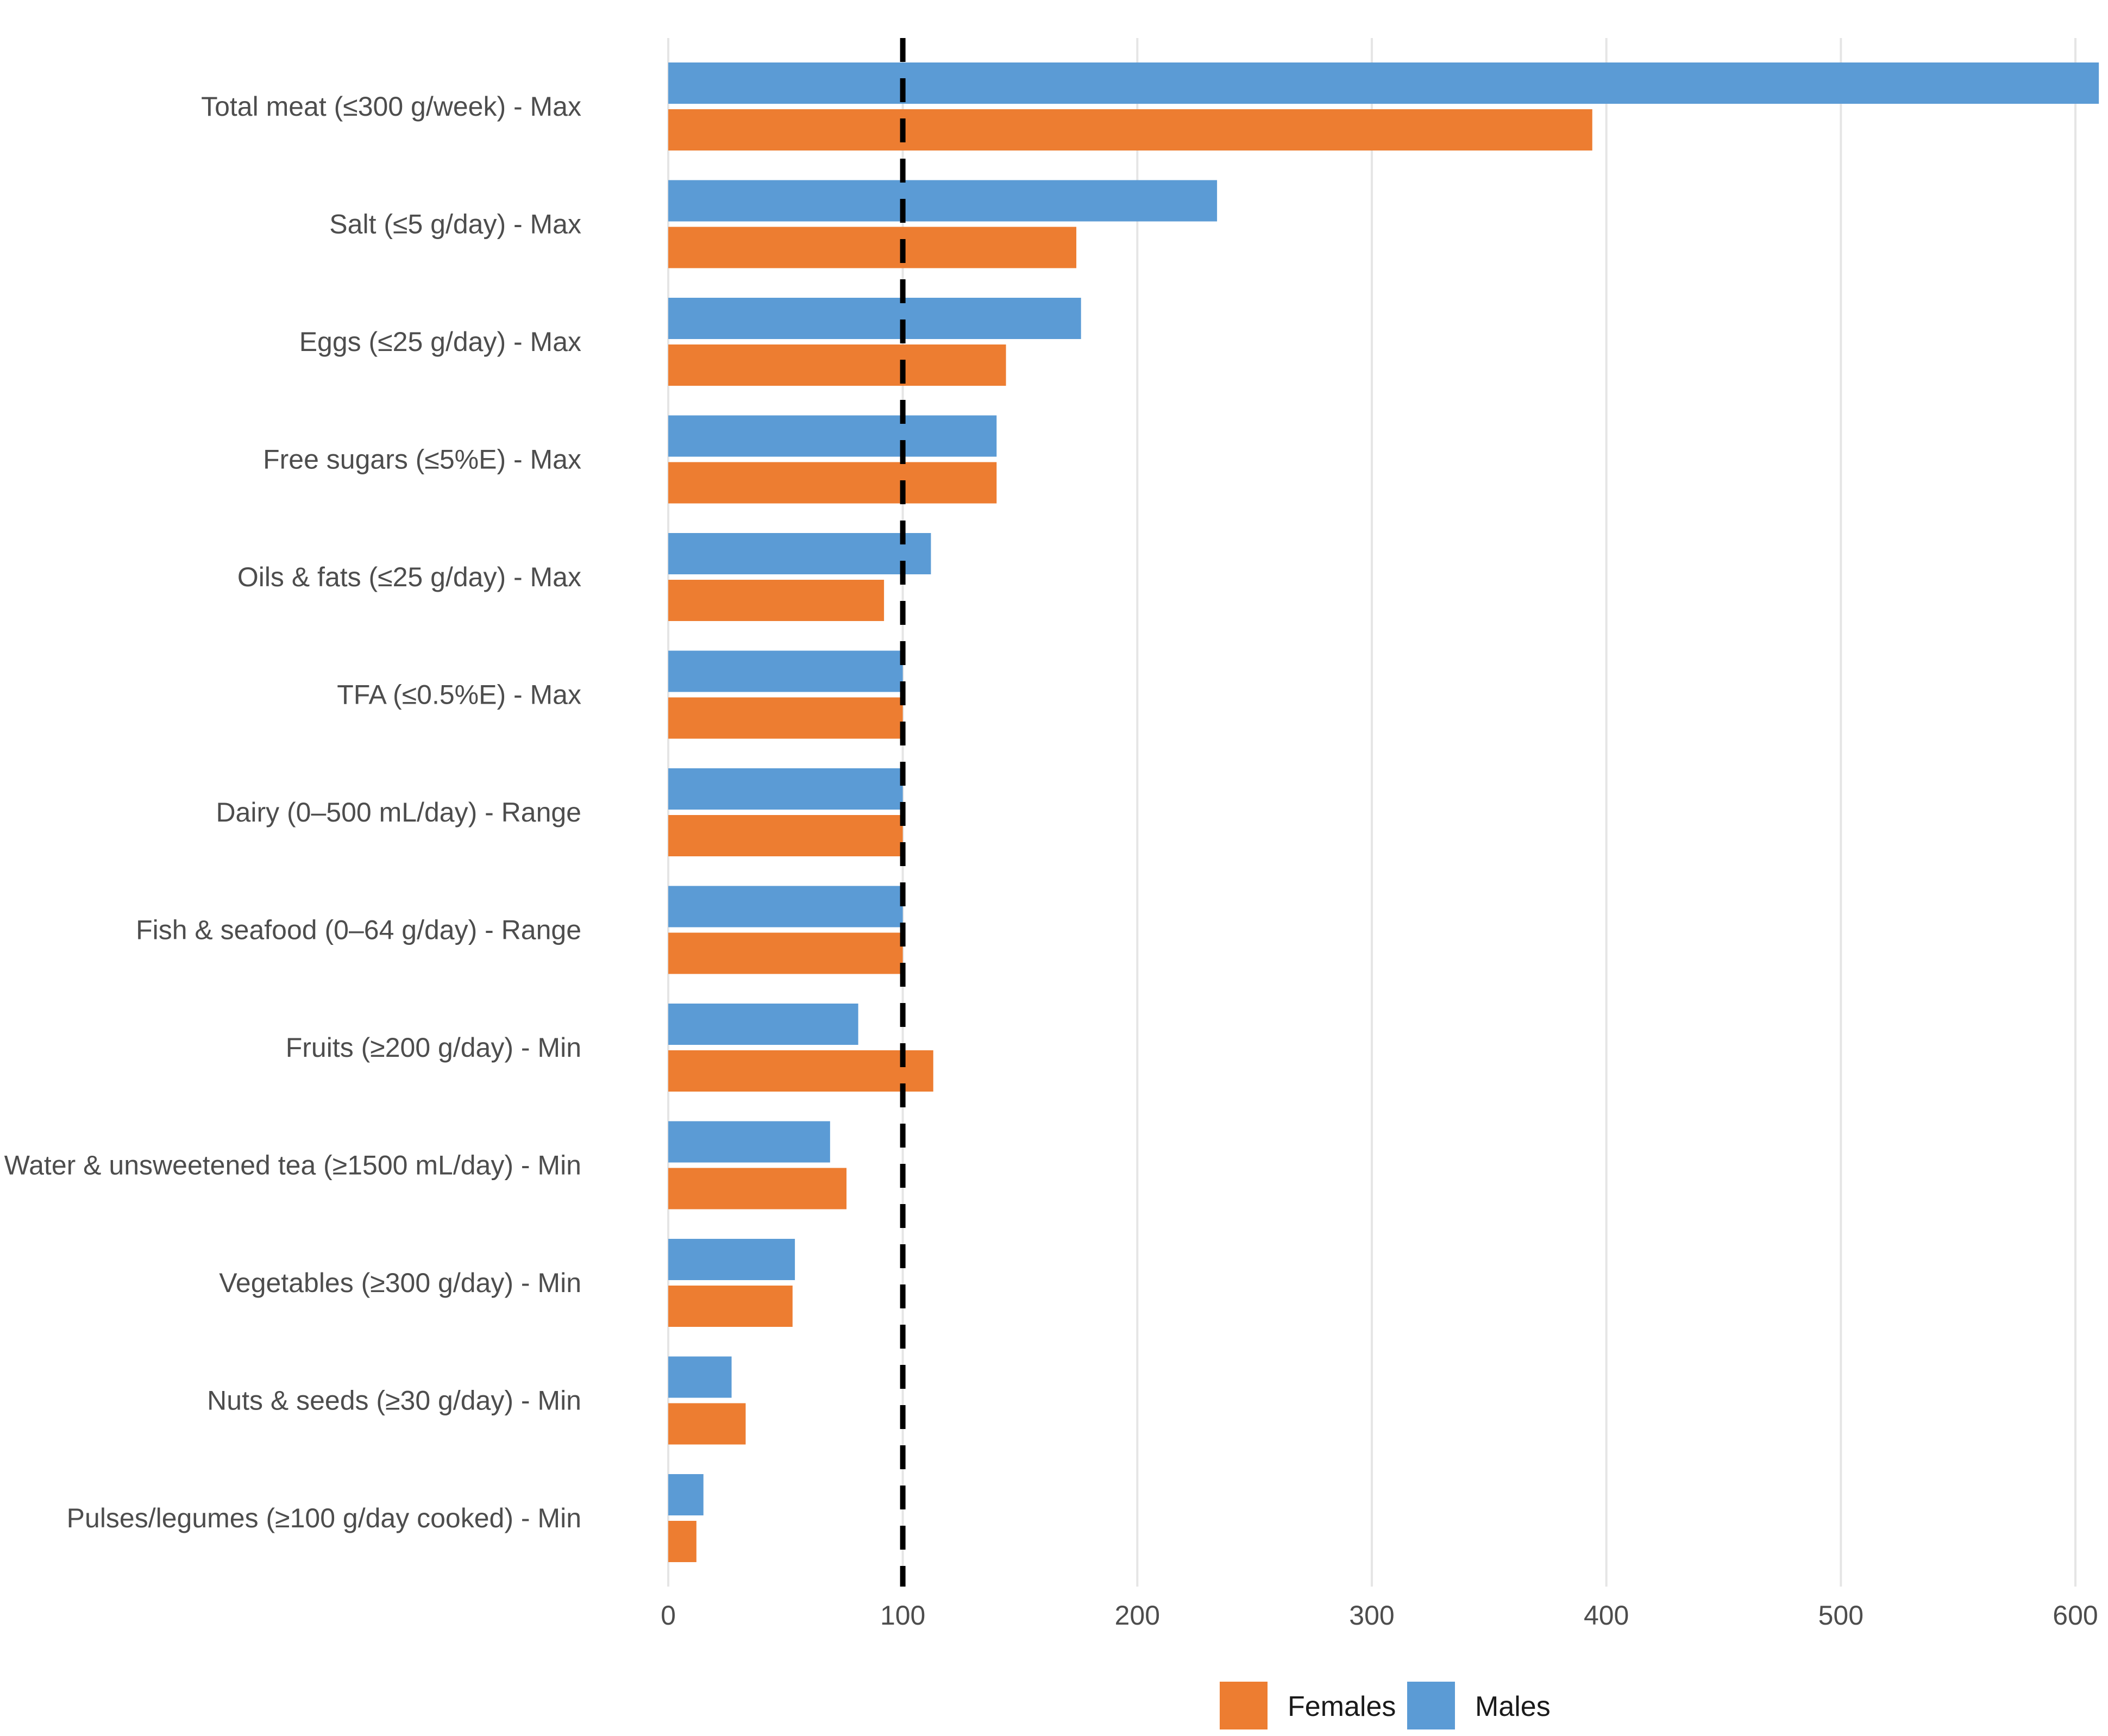  I want to click on category-label-total-meat: Total meat (≤300 g/week) - Max, so click(391, 106).